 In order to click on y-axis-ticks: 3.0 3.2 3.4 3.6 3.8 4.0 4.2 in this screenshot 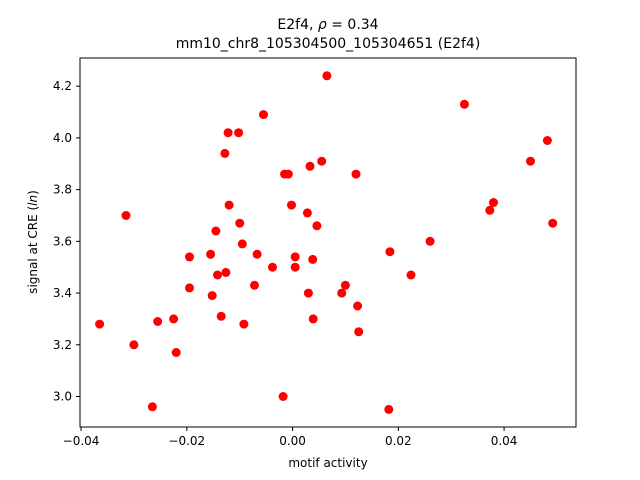, I will do `click(66, 241)`.